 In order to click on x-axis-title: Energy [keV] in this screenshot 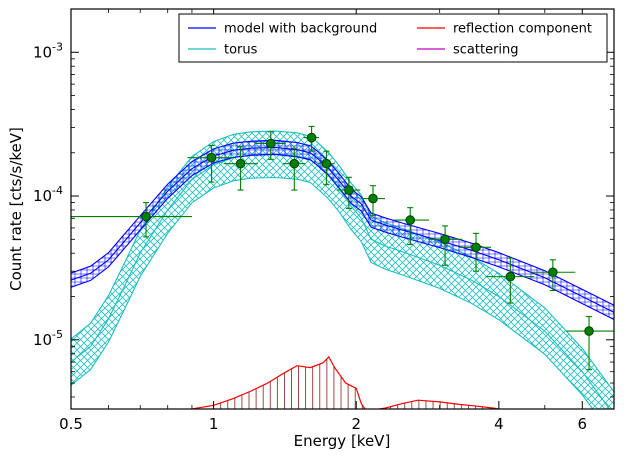, I will do `click(342, 441)`.